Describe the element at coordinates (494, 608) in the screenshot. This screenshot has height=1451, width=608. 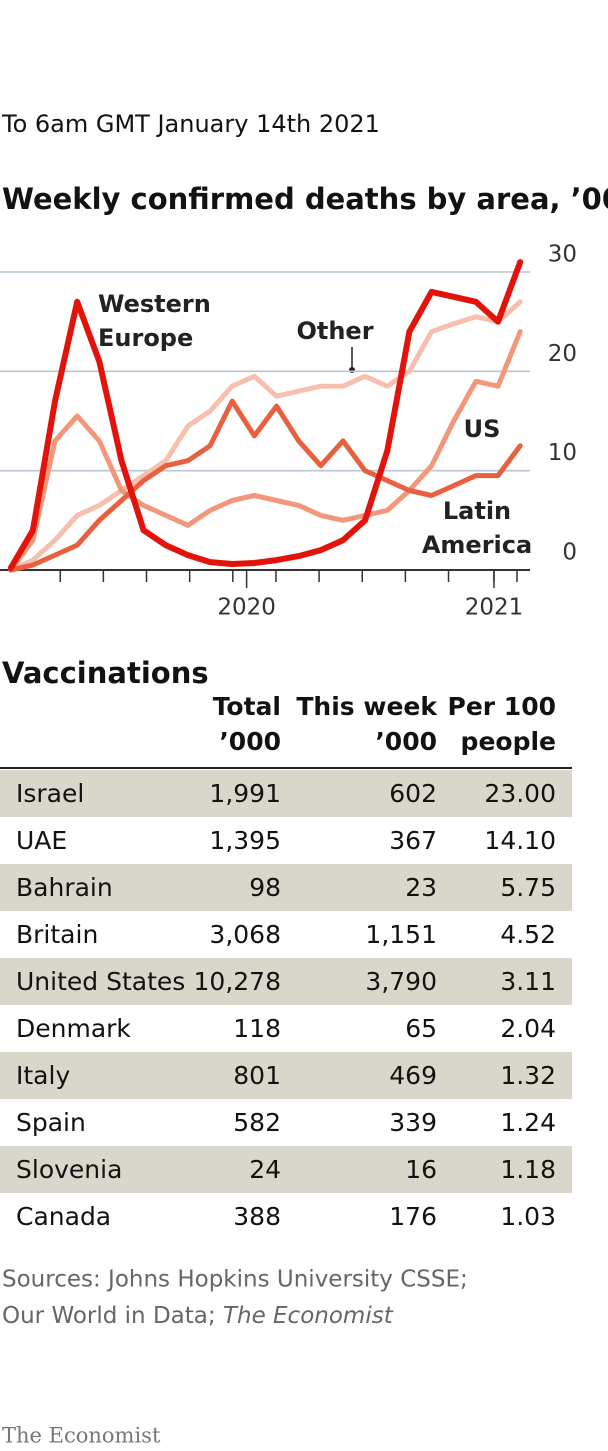
I see `x-tick-label: 2021` at that location.